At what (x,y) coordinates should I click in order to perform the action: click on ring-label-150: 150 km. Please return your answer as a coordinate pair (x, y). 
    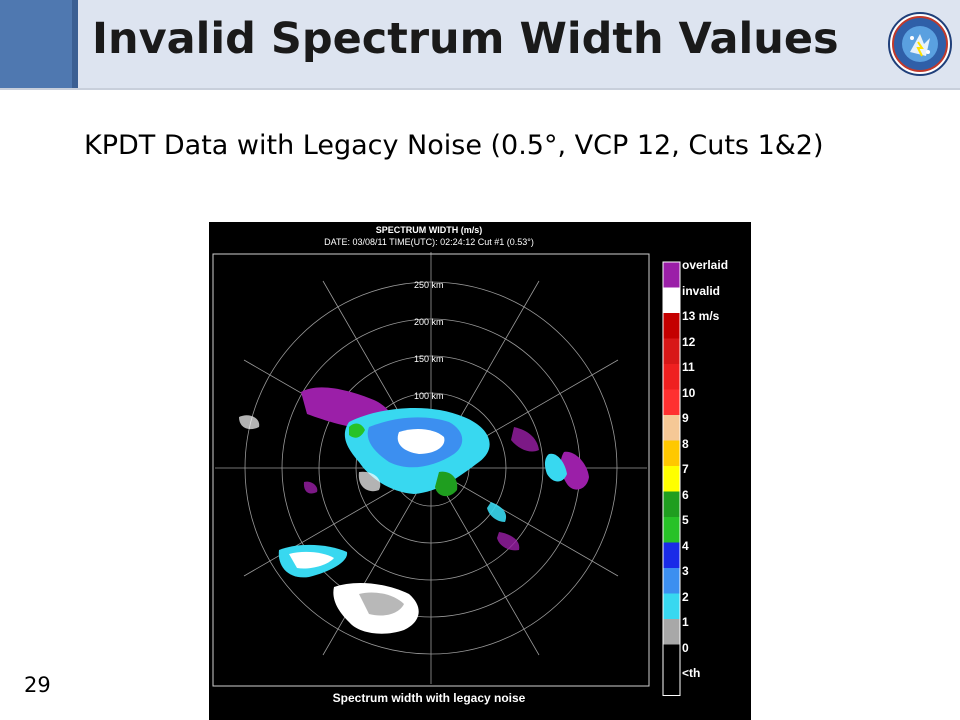
    Looking at the image, I should click on (429, 359).